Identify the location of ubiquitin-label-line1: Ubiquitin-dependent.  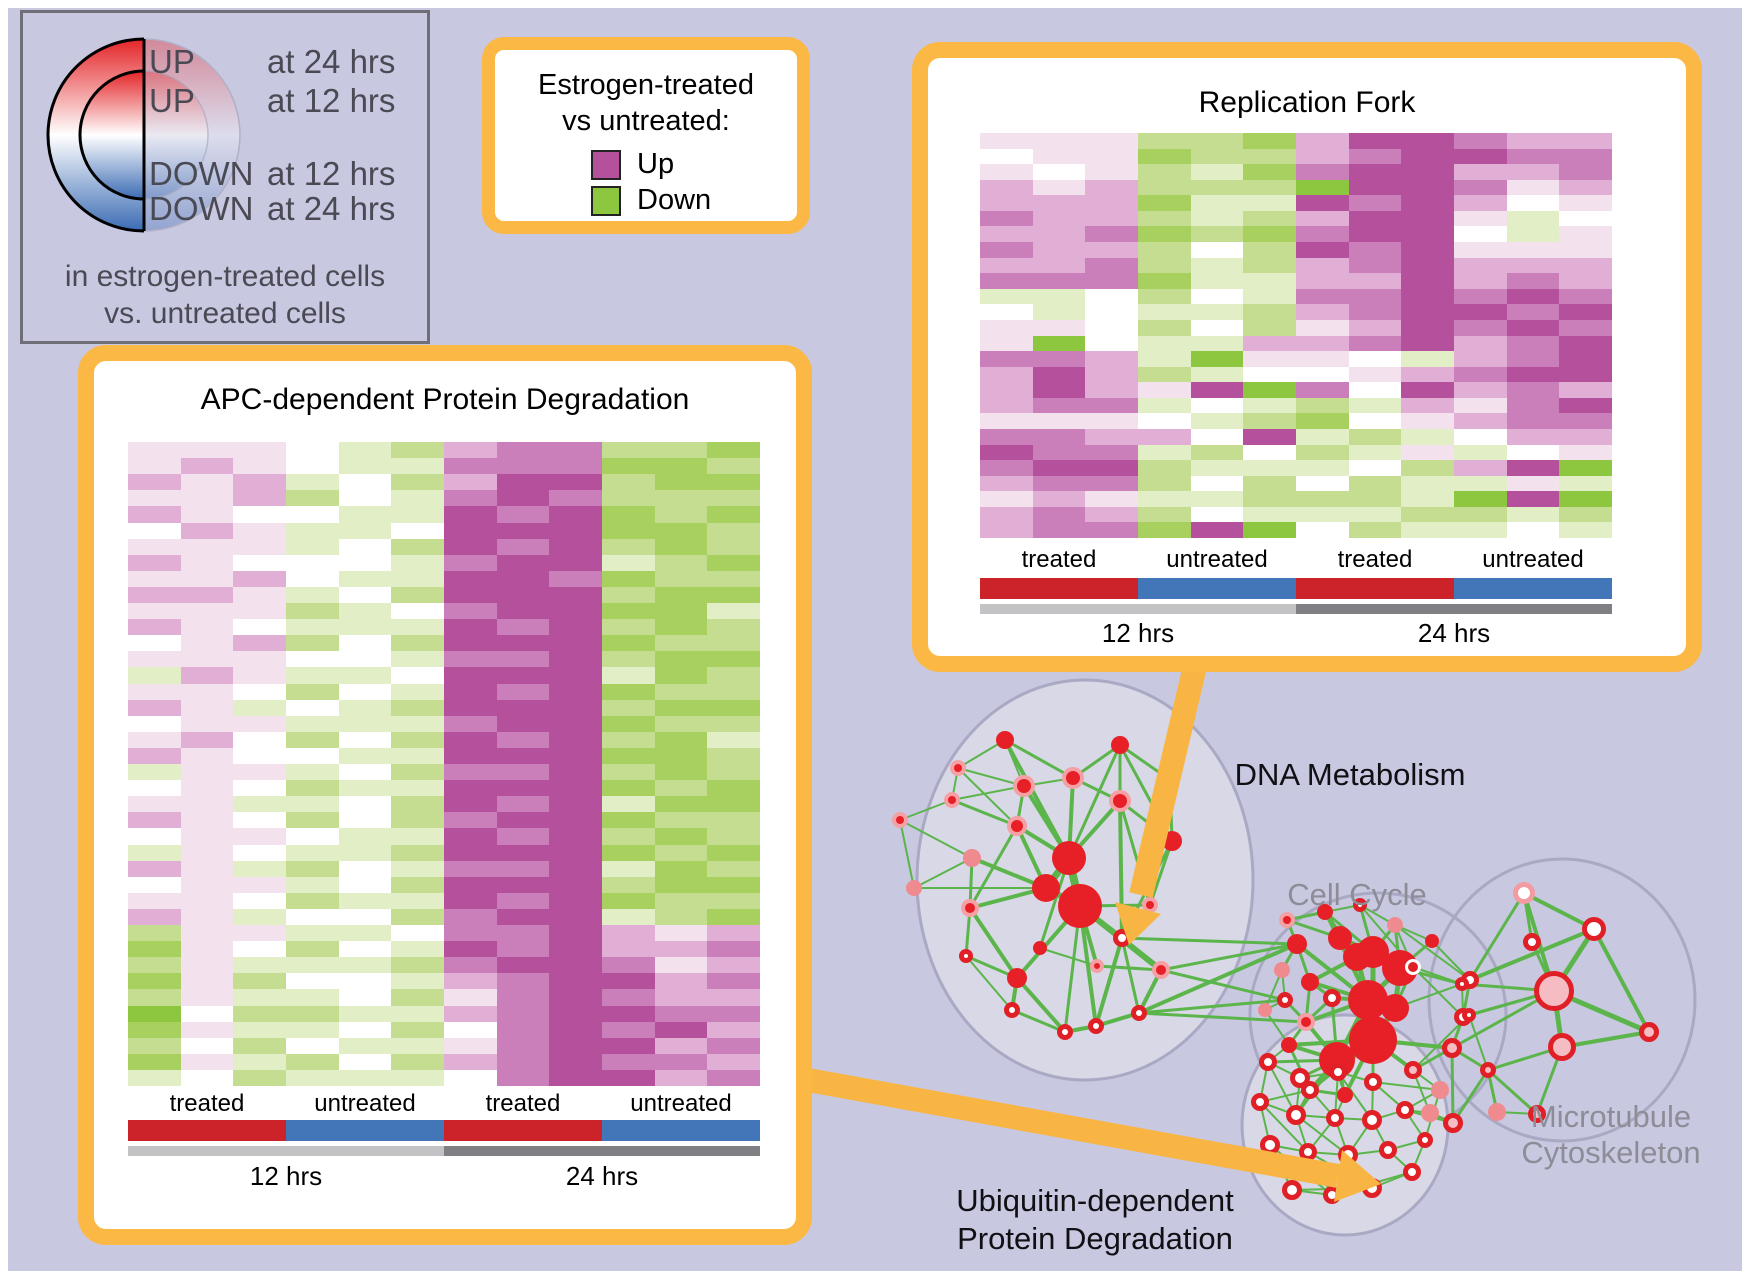
(1095, 1200).